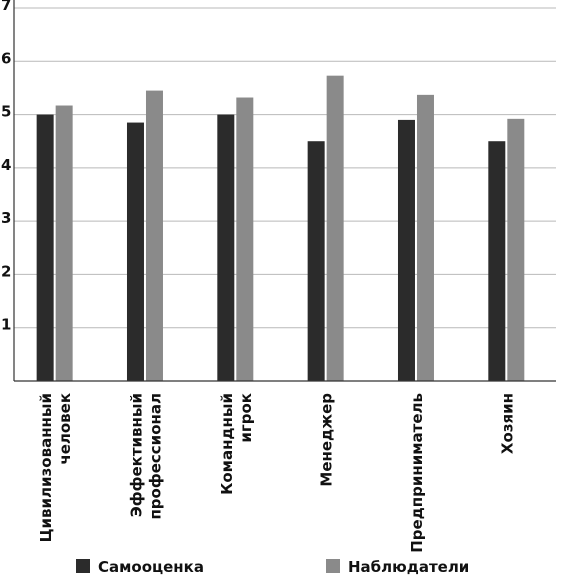  What do you see at coordinates (417, 473) in the screenshot?
I see `x-tick-label: Предприниматель` at bounding box center [417, 473].